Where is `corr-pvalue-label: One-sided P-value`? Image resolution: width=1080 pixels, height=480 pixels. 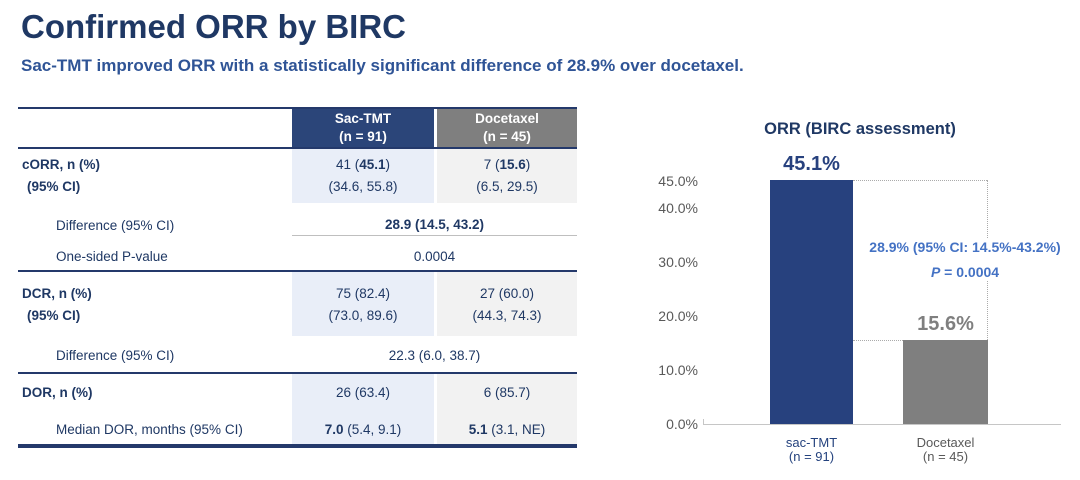 corr-pvalue-label: One-sided P-value is located at coordinates (112, 256).